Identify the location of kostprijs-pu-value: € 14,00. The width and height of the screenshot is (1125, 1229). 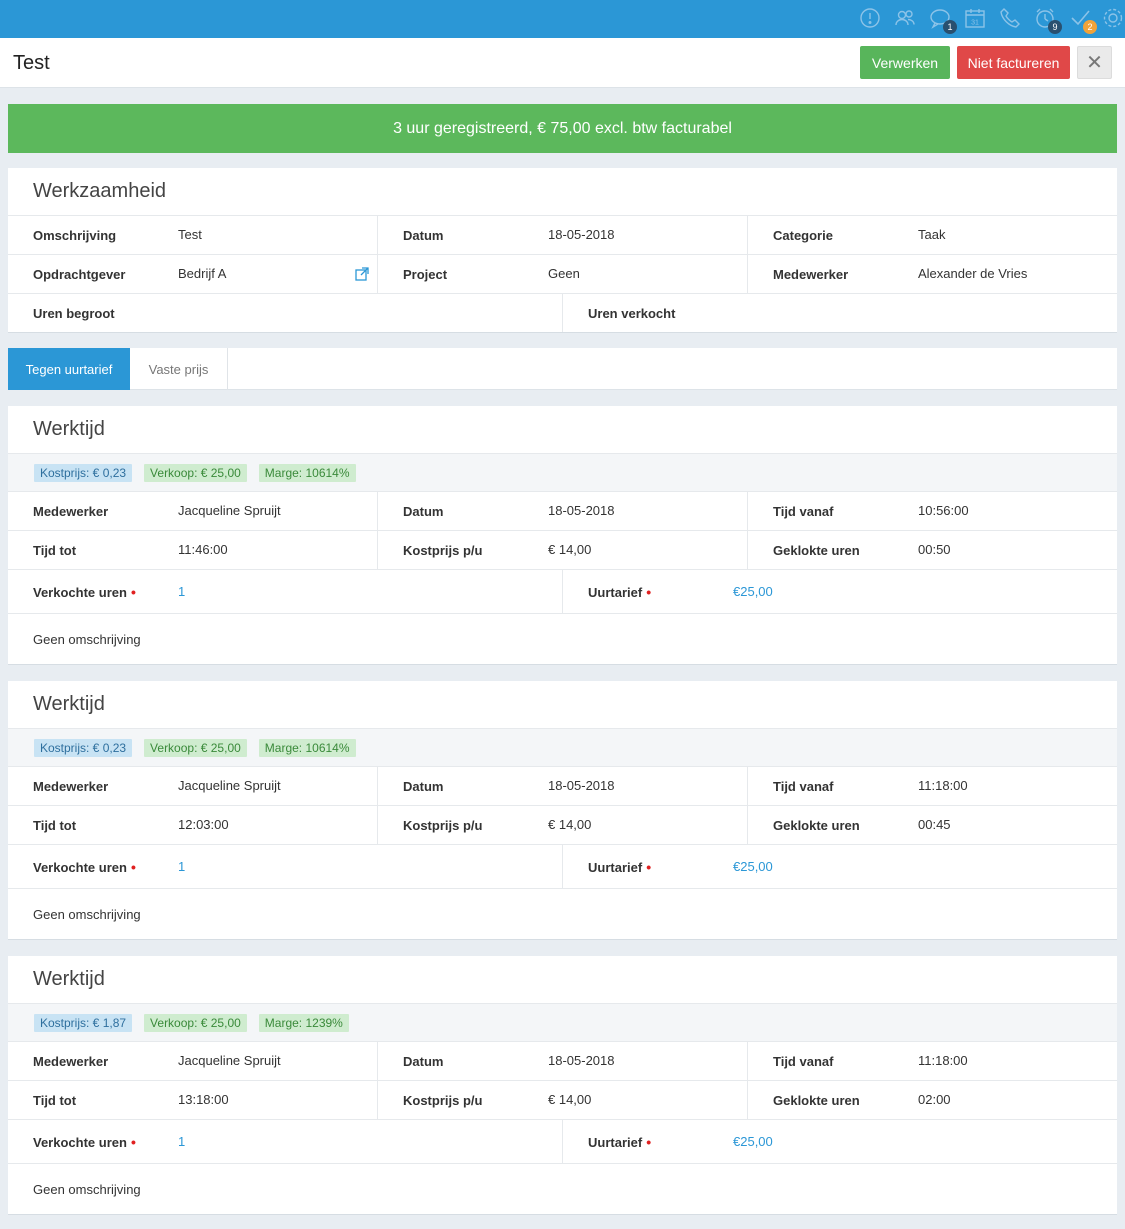
(570, 824).